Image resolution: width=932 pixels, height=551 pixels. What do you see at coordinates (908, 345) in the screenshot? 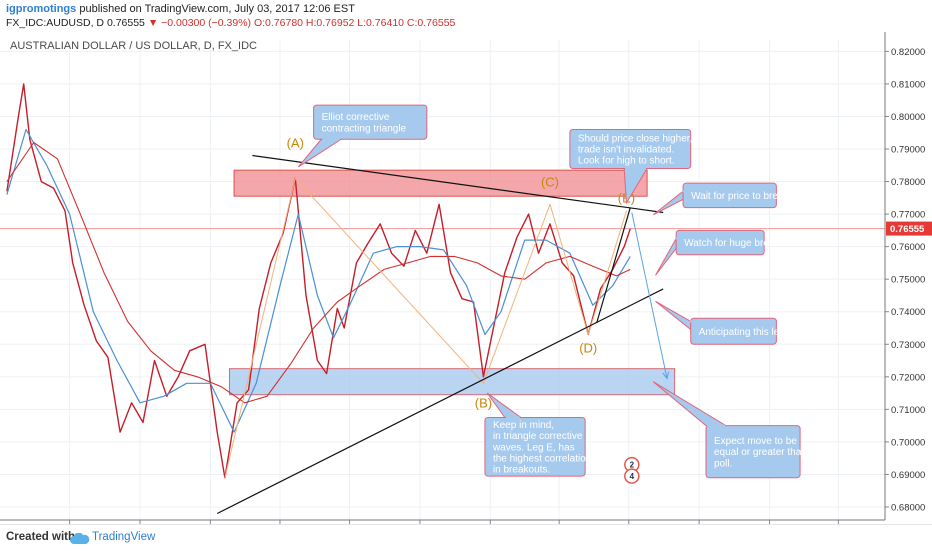
I see `y-tick-label: 0.73000` at bounding box center [908, 345].